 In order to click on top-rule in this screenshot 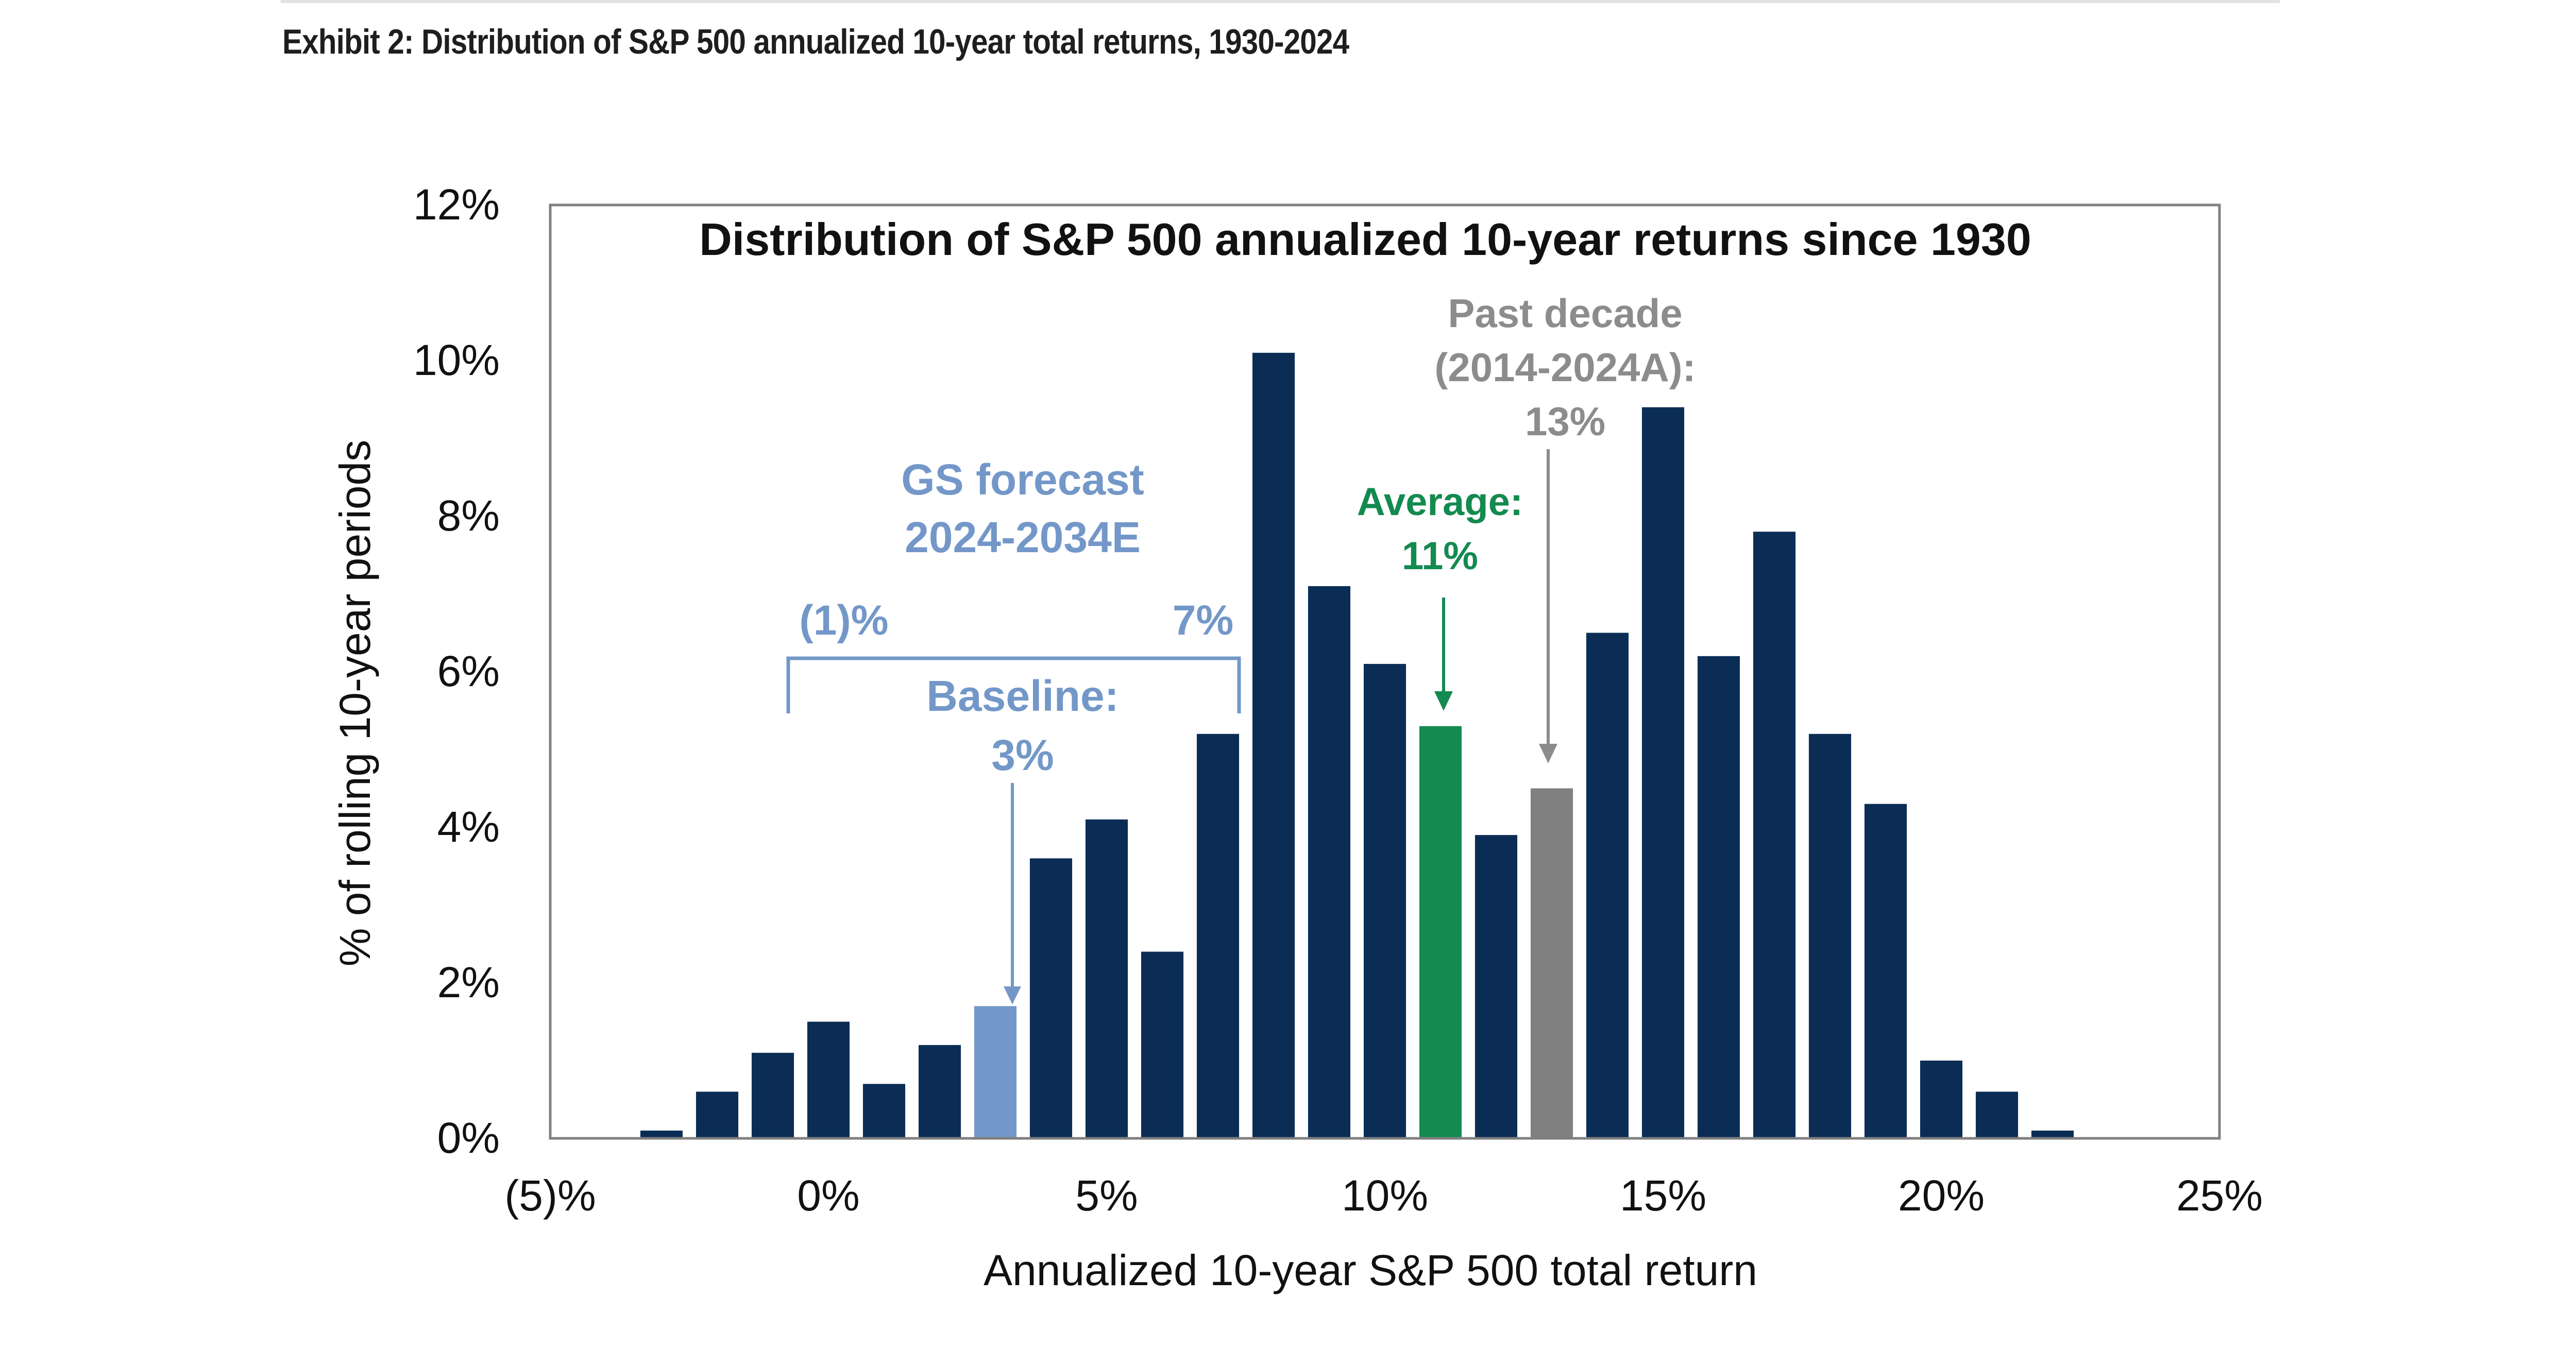, I will do `click(1280, 1)`.